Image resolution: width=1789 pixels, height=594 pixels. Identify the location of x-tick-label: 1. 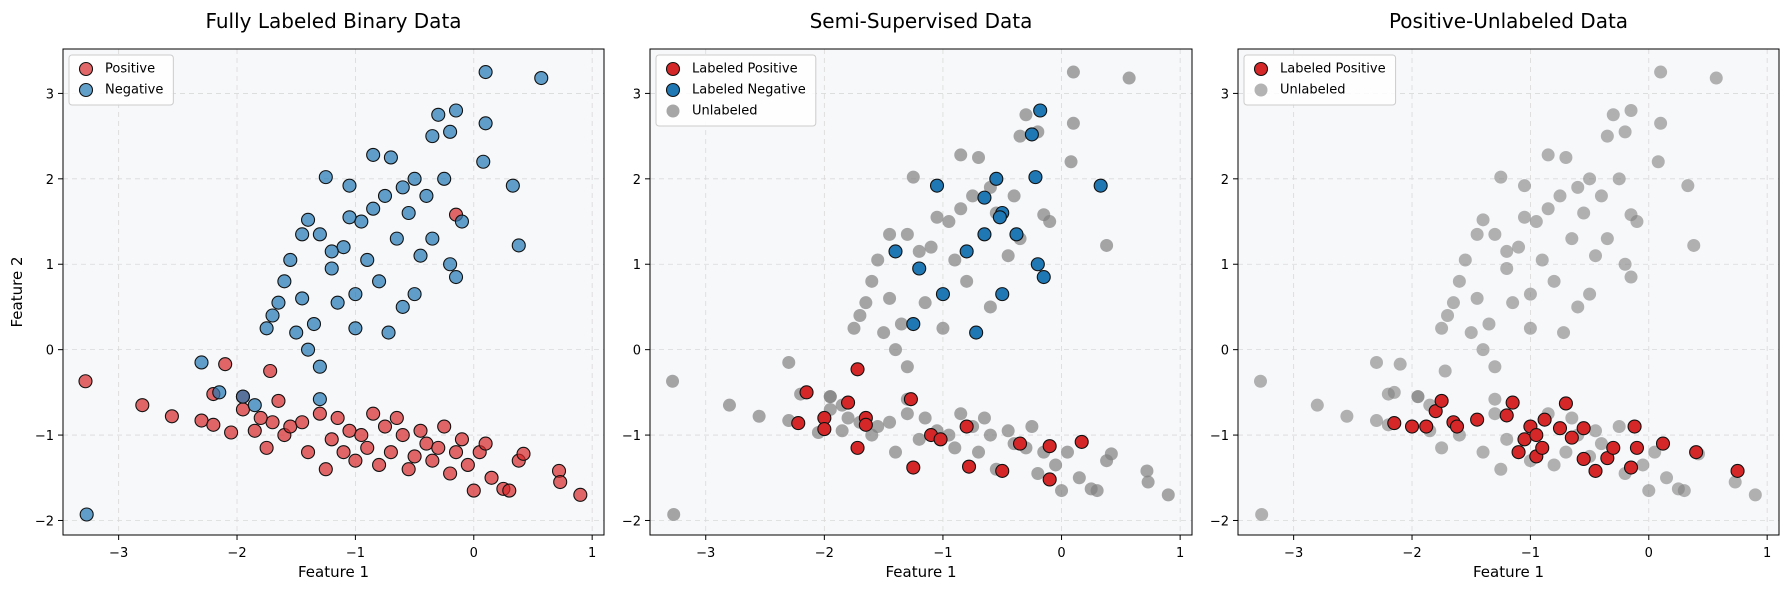
(1767, 553).